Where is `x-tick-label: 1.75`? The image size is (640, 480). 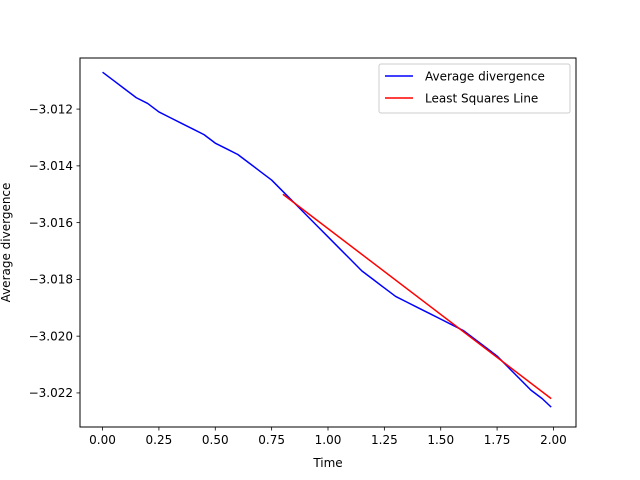 x-tick-label: 1.75 is located at coordinates (497, 440).